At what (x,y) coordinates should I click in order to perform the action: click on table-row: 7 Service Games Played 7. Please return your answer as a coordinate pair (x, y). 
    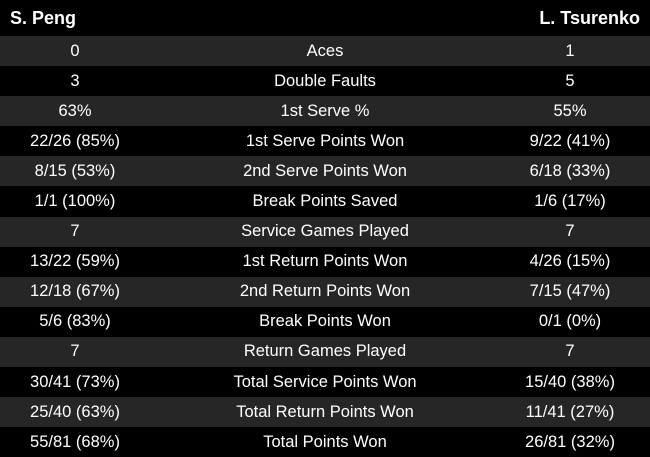
    Looking at the image, I should click on (325, 231).